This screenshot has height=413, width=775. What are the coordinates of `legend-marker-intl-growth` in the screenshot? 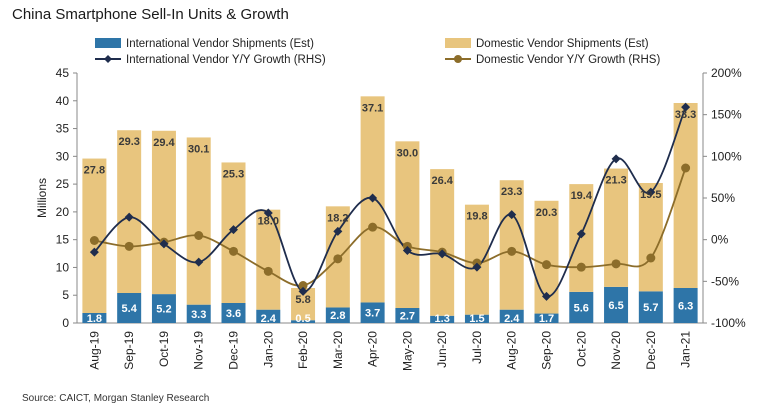 It's located at (108, 59).